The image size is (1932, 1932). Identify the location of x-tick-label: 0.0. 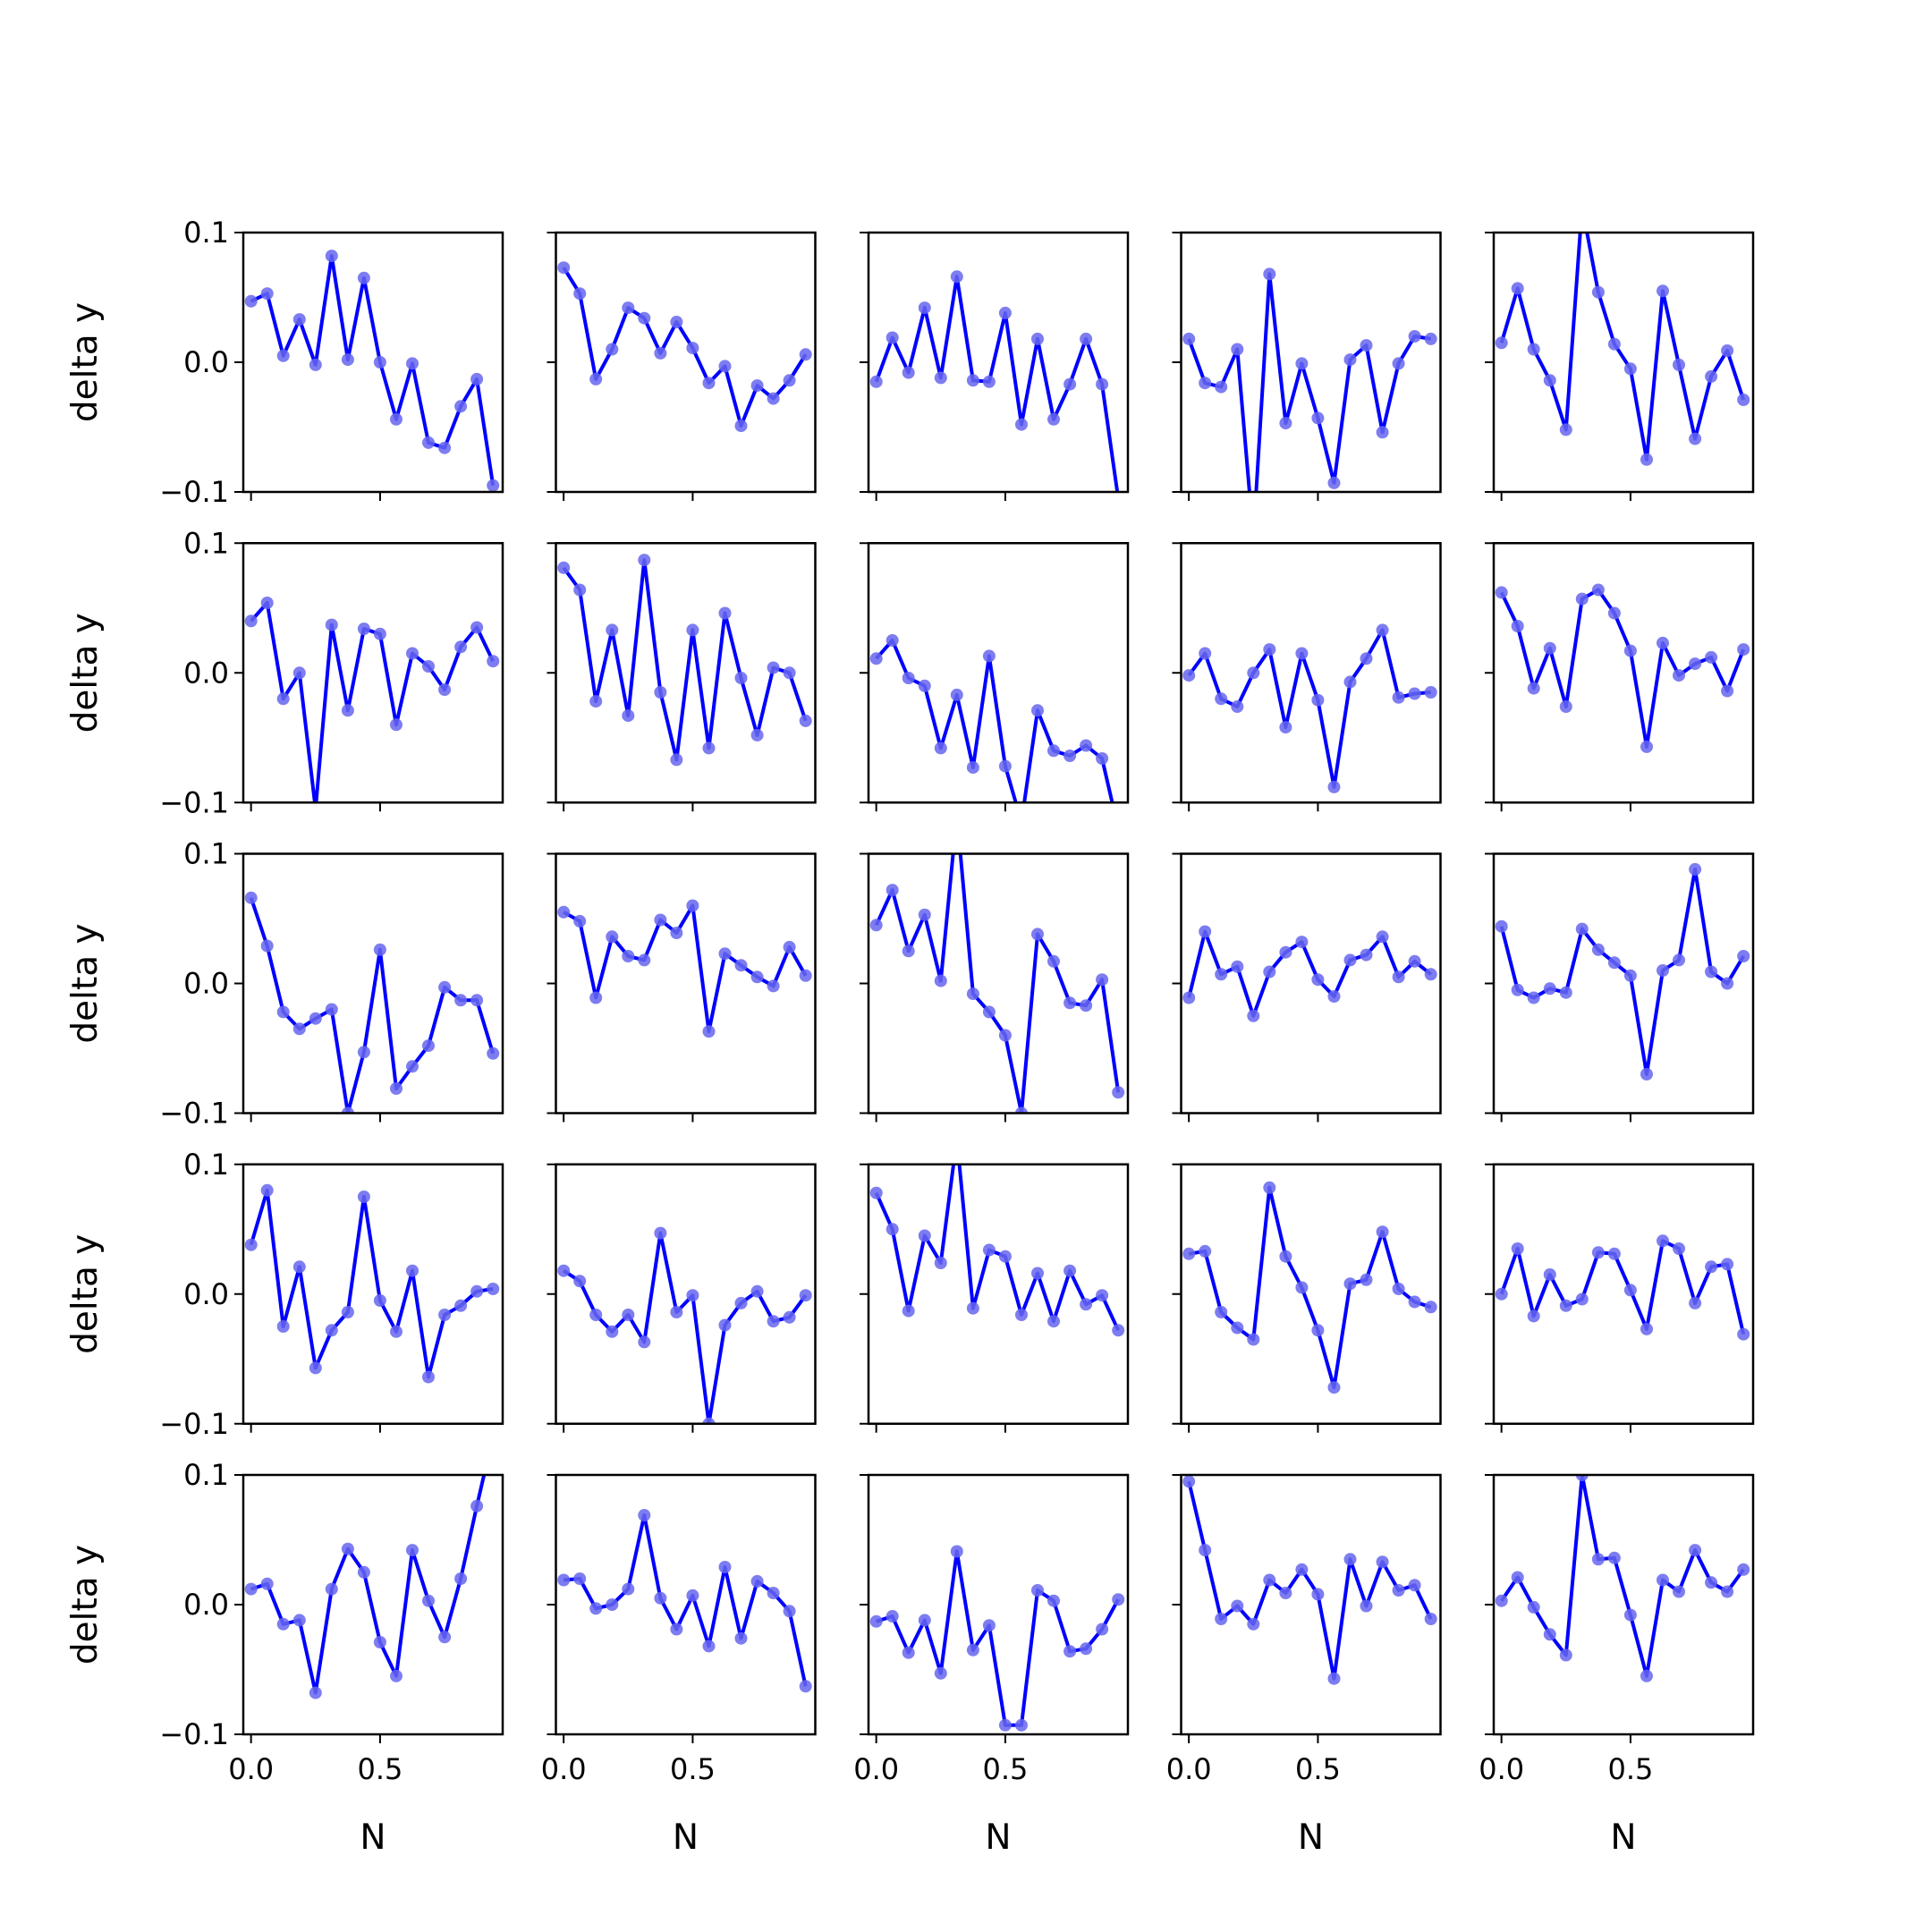
(251, 1769).